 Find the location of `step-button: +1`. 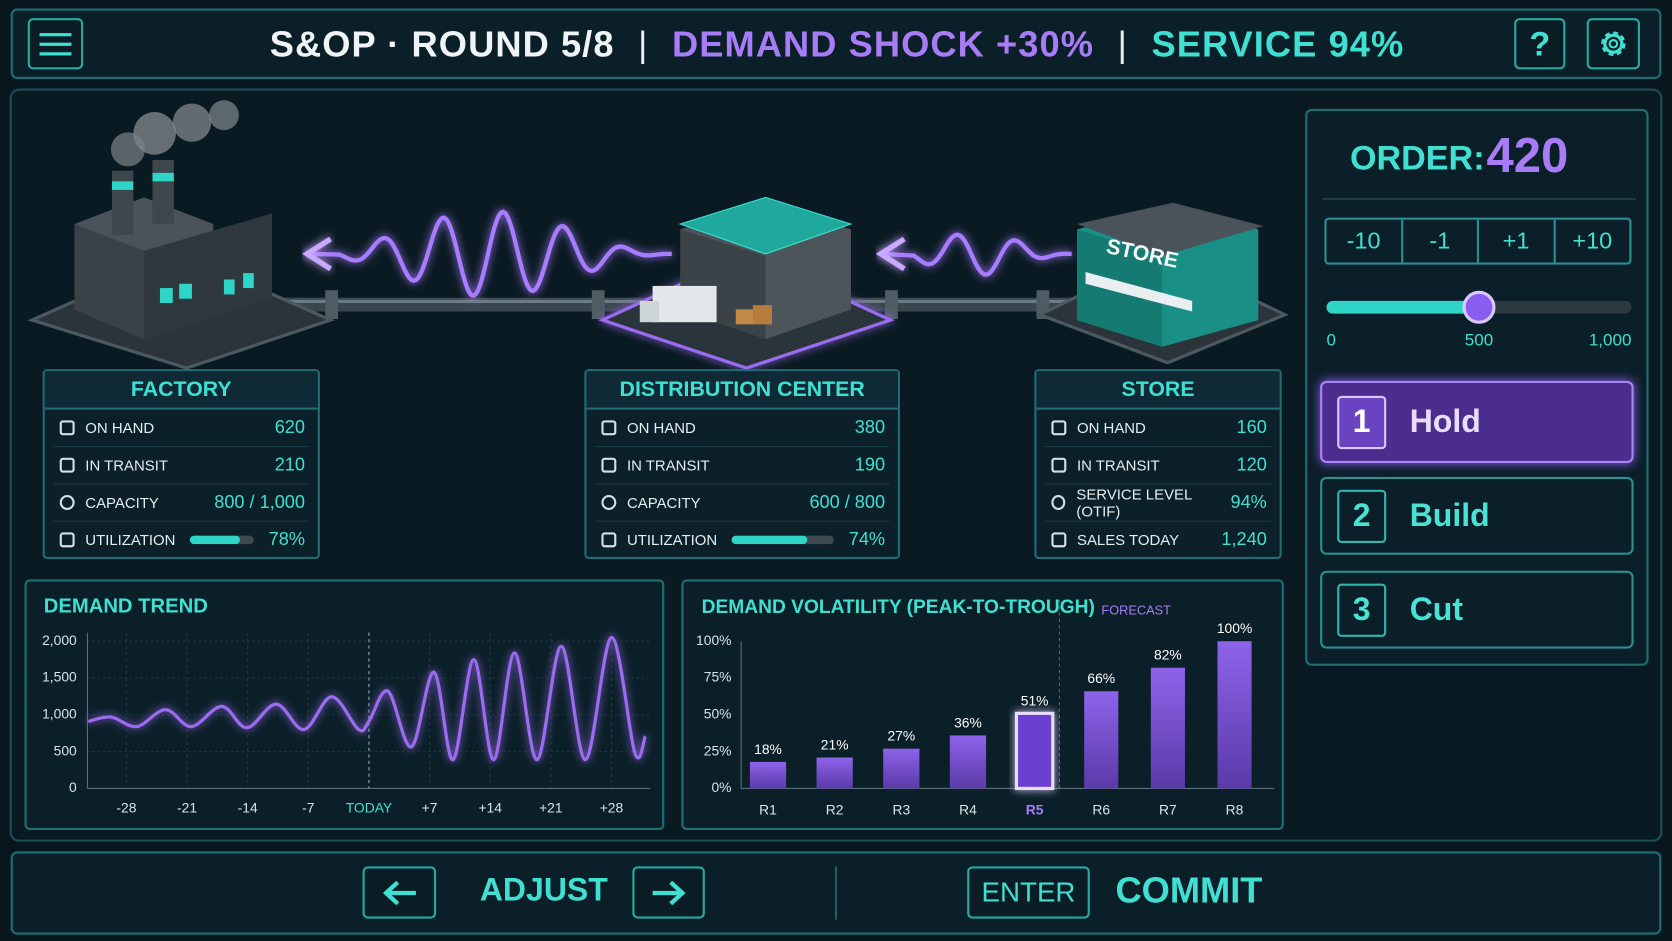

step-button: +1 is located at coordinates (1514, 241).